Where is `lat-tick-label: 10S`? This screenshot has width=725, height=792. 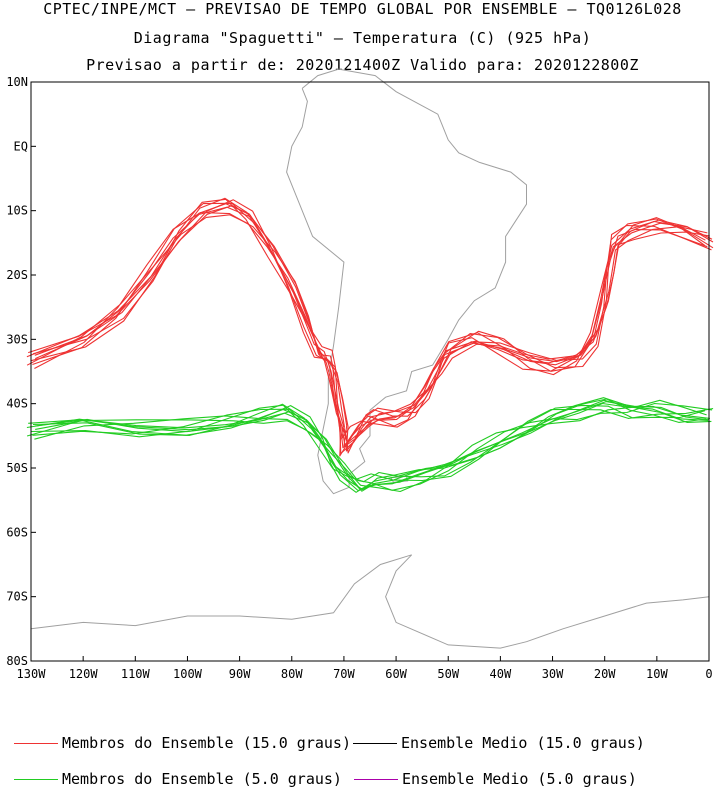 lat-tick-label: 10S is located at coordinates (17, 211).